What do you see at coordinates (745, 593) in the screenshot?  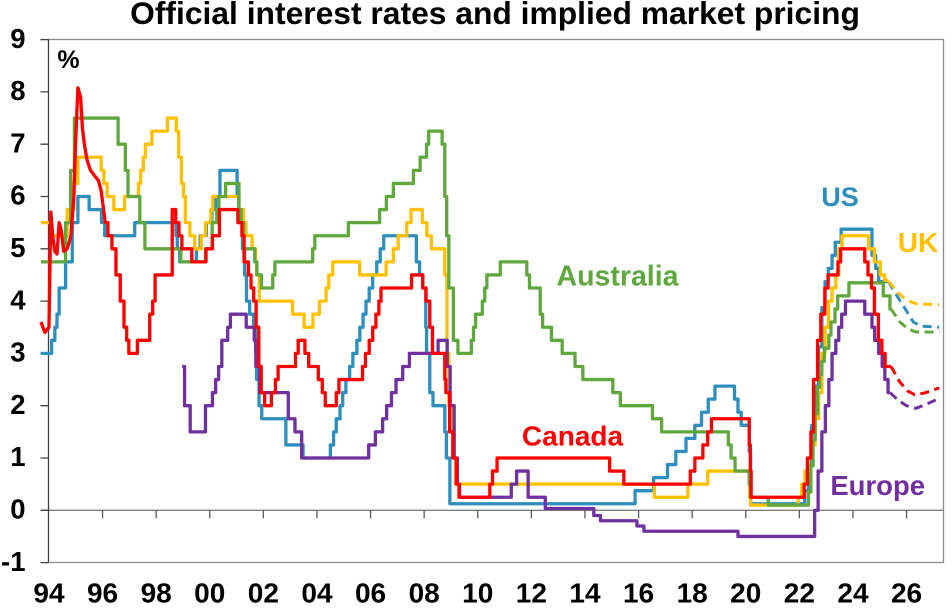 I see `svg-text: 20` at bounding box center [745, 593].